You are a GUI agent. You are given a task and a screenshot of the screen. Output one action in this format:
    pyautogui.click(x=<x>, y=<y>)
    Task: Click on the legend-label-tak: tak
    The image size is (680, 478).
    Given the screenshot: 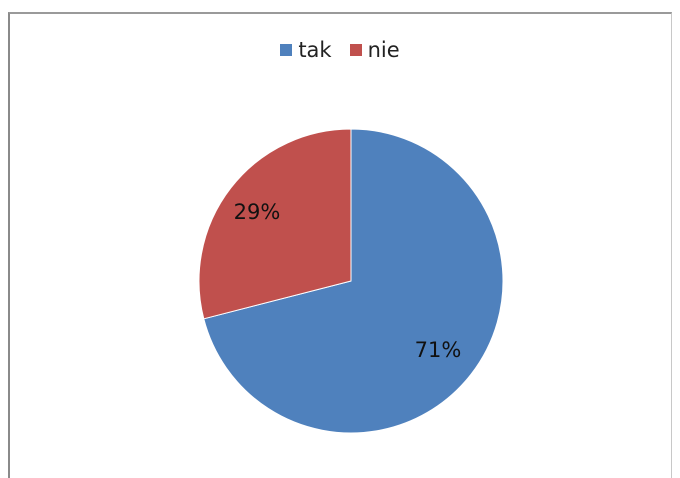 What is the action you would take?
    pyautogui.click(x=315, y=50)
    